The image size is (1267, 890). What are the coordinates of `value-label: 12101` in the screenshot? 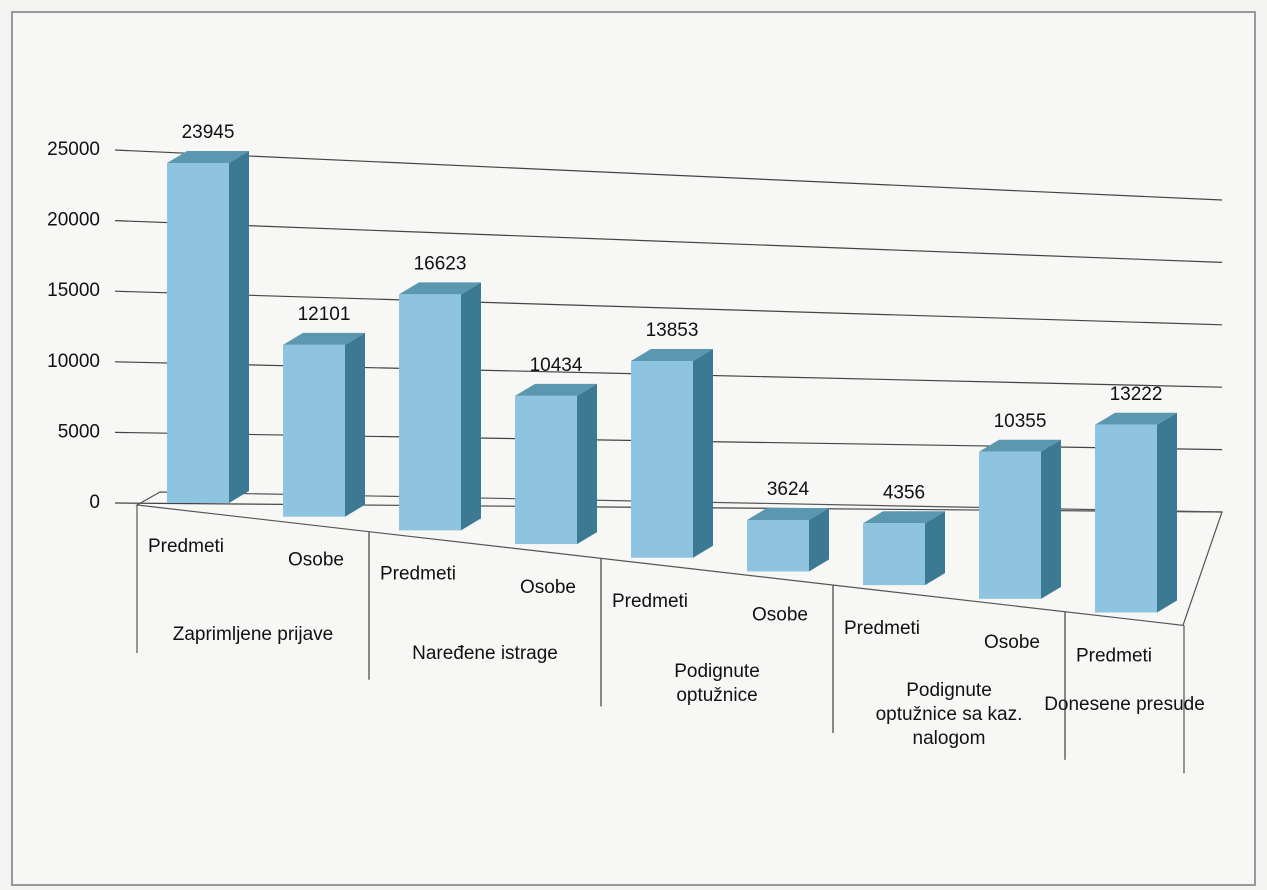 It's located at (324, 314).